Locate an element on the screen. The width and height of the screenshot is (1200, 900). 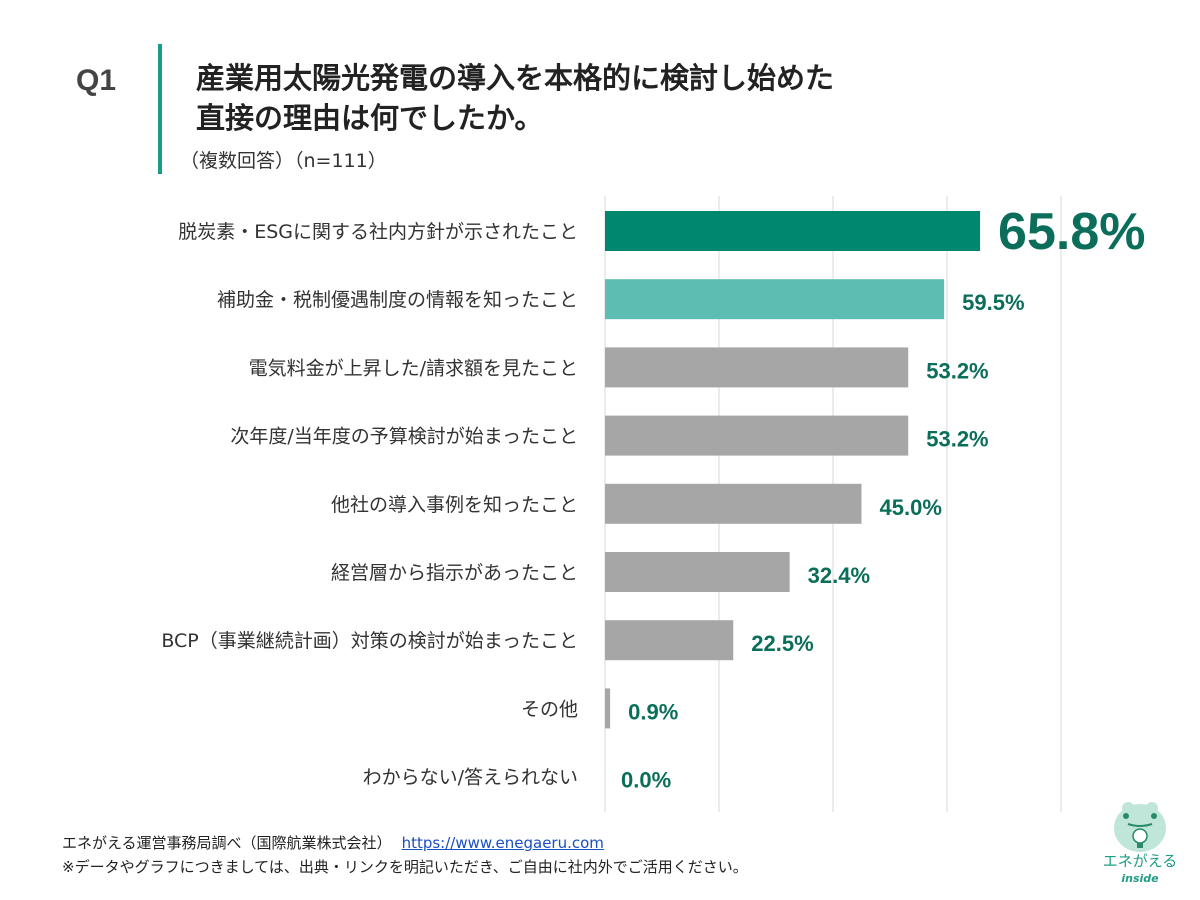
svg-text: エネがえる is located at coordinates (1140, 861).